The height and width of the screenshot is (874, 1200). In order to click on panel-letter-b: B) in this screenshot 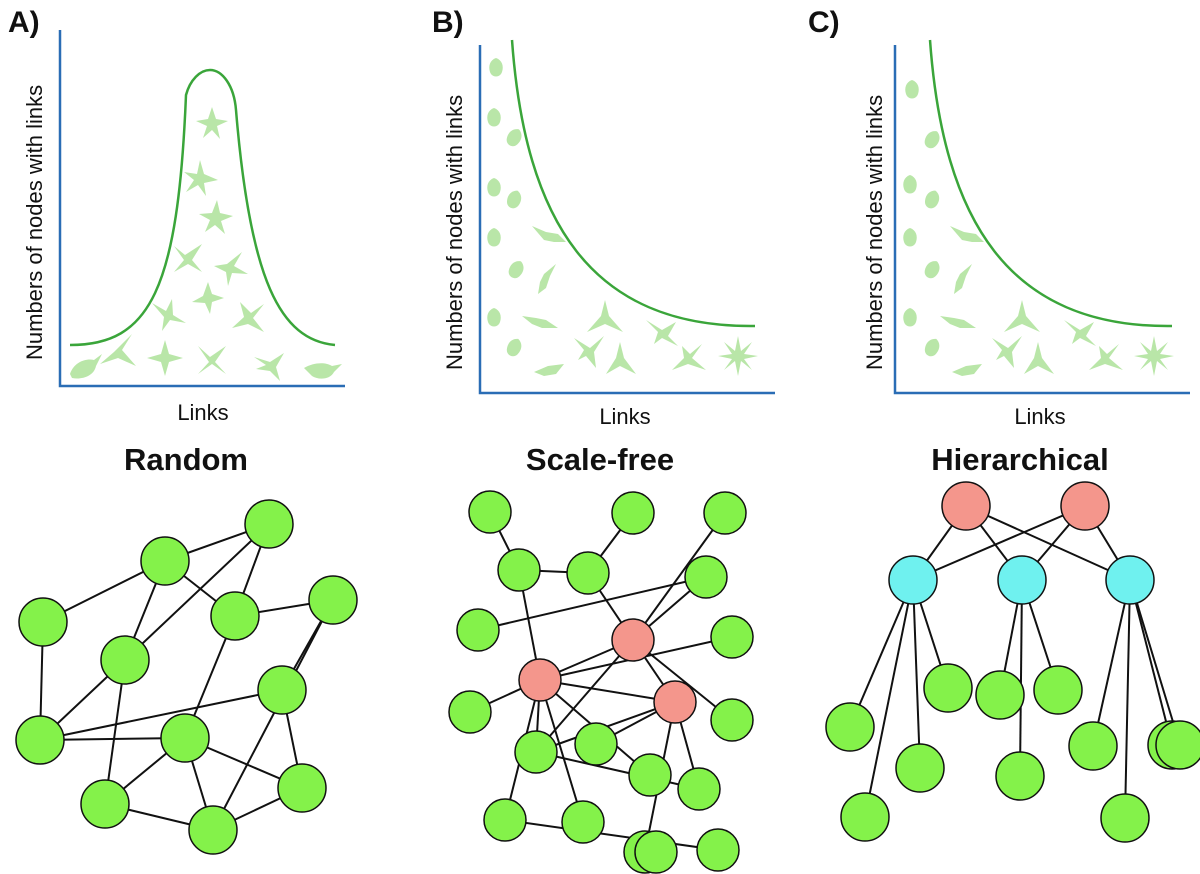, I will do `click(448, 22)`.